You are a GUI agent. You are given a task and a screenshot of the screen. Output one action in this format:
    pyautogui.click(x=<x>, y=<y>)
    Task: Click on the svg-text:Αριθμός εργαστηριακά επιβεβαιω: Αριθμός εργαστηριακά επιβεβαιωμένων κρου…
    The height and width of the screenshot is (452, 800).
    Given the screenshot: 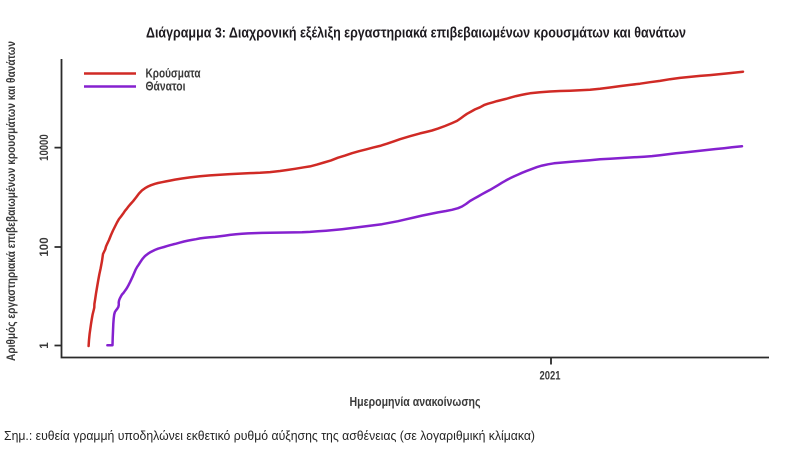 What is the action you would take?
    pyautogui.click(x=12, y=201)
    